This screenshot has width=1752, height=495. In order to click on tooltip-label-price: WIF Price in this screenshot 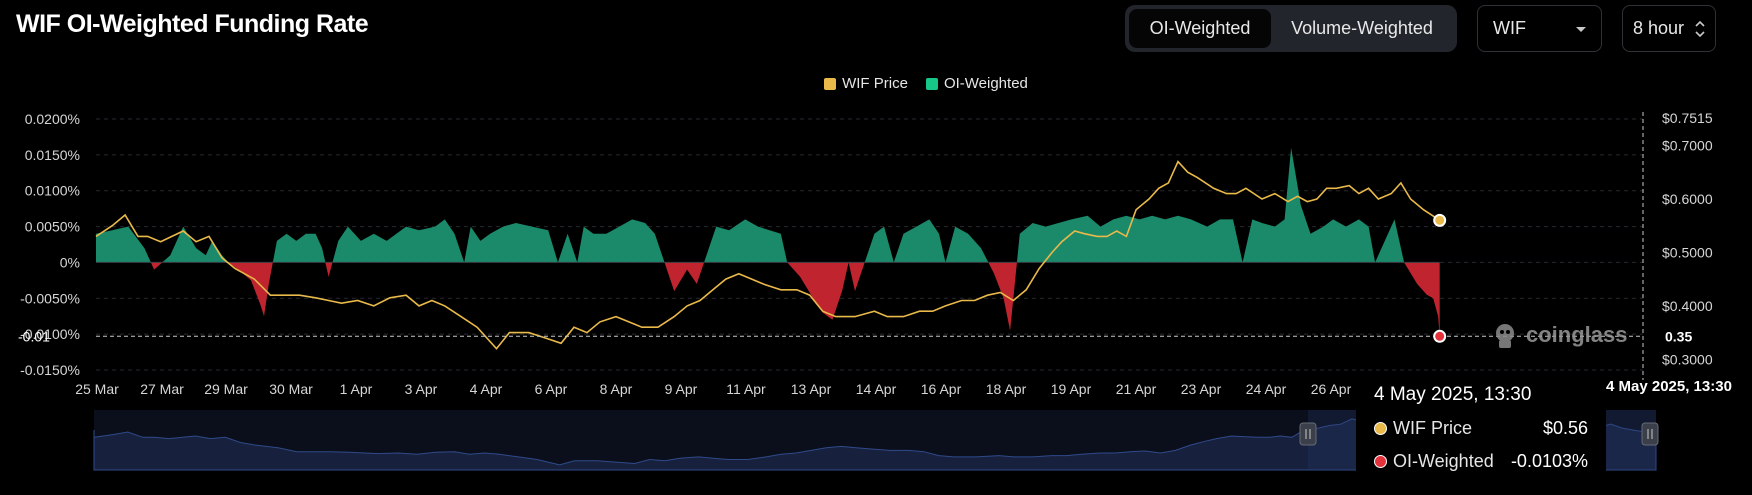, I will do `click(1432, 428)`.